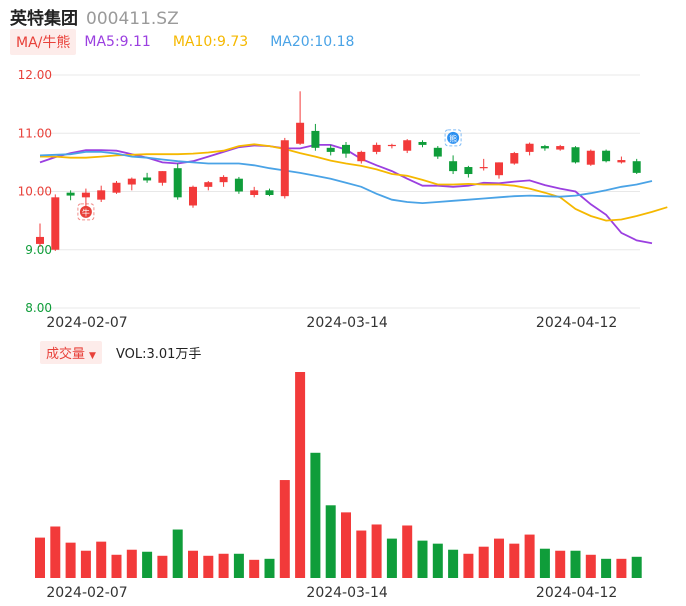 The height and width of the screenshot is (606, 686). Describe the element at coordinates (44, 19) in the screenshot. I see `stock-name: 英特集团` at that location.